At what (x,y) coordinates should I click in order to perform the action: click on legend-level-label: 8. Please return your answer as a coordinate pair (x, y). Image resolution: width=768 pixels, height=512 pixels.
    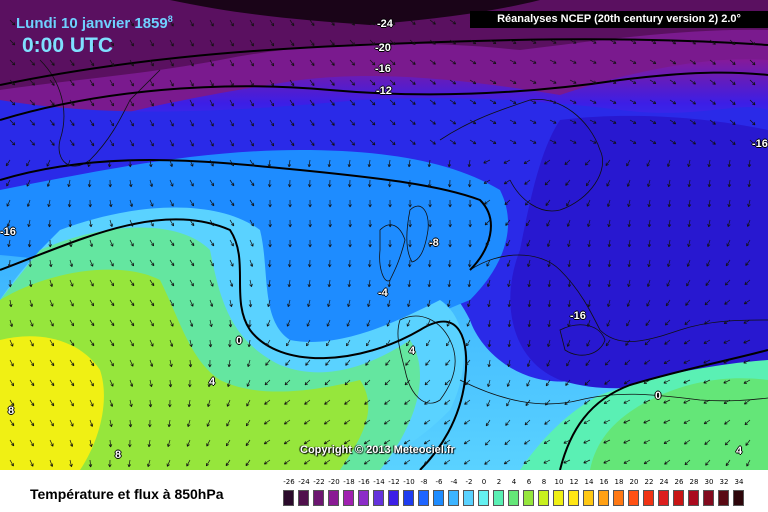
    Looking at the image, I should click on (544, 482).